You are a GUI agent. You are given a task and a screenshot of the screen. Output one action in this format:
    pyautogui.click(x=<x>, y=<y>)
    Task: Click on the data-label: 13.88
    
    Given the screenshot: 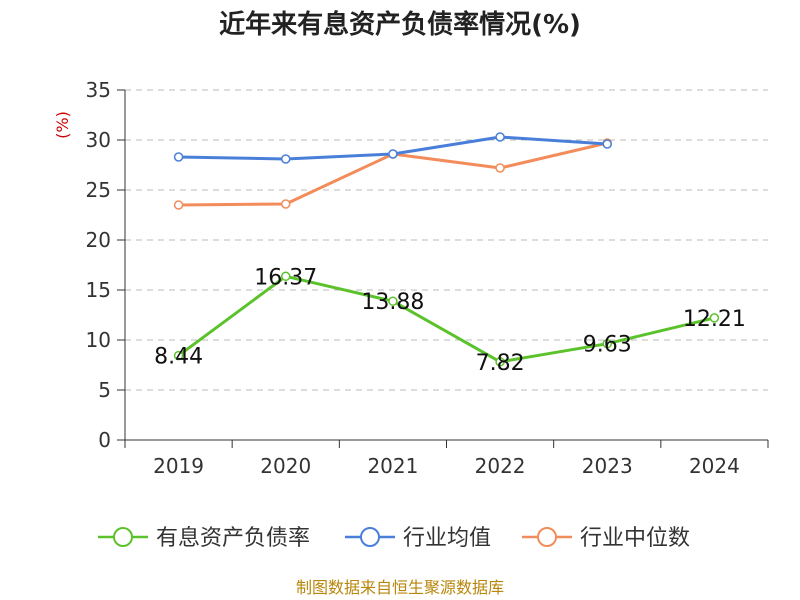 What is the action you would take?
    pyautogui.click(x=392, y=302)
    